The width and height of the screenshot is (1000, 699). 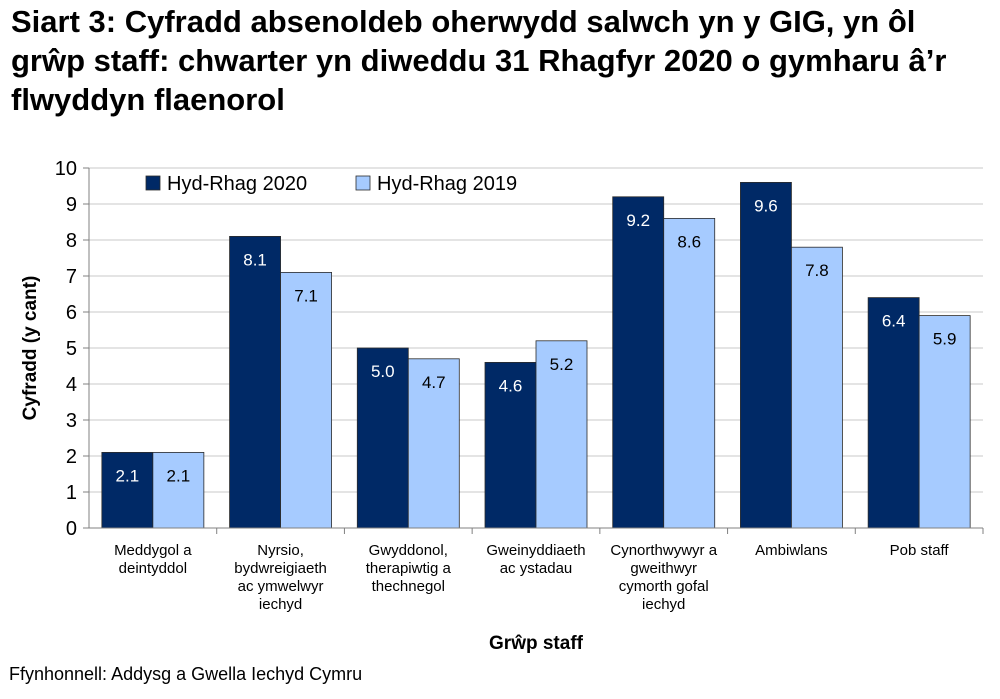 I want to click on y-tick-label: 6, so click(x=71, y=313).